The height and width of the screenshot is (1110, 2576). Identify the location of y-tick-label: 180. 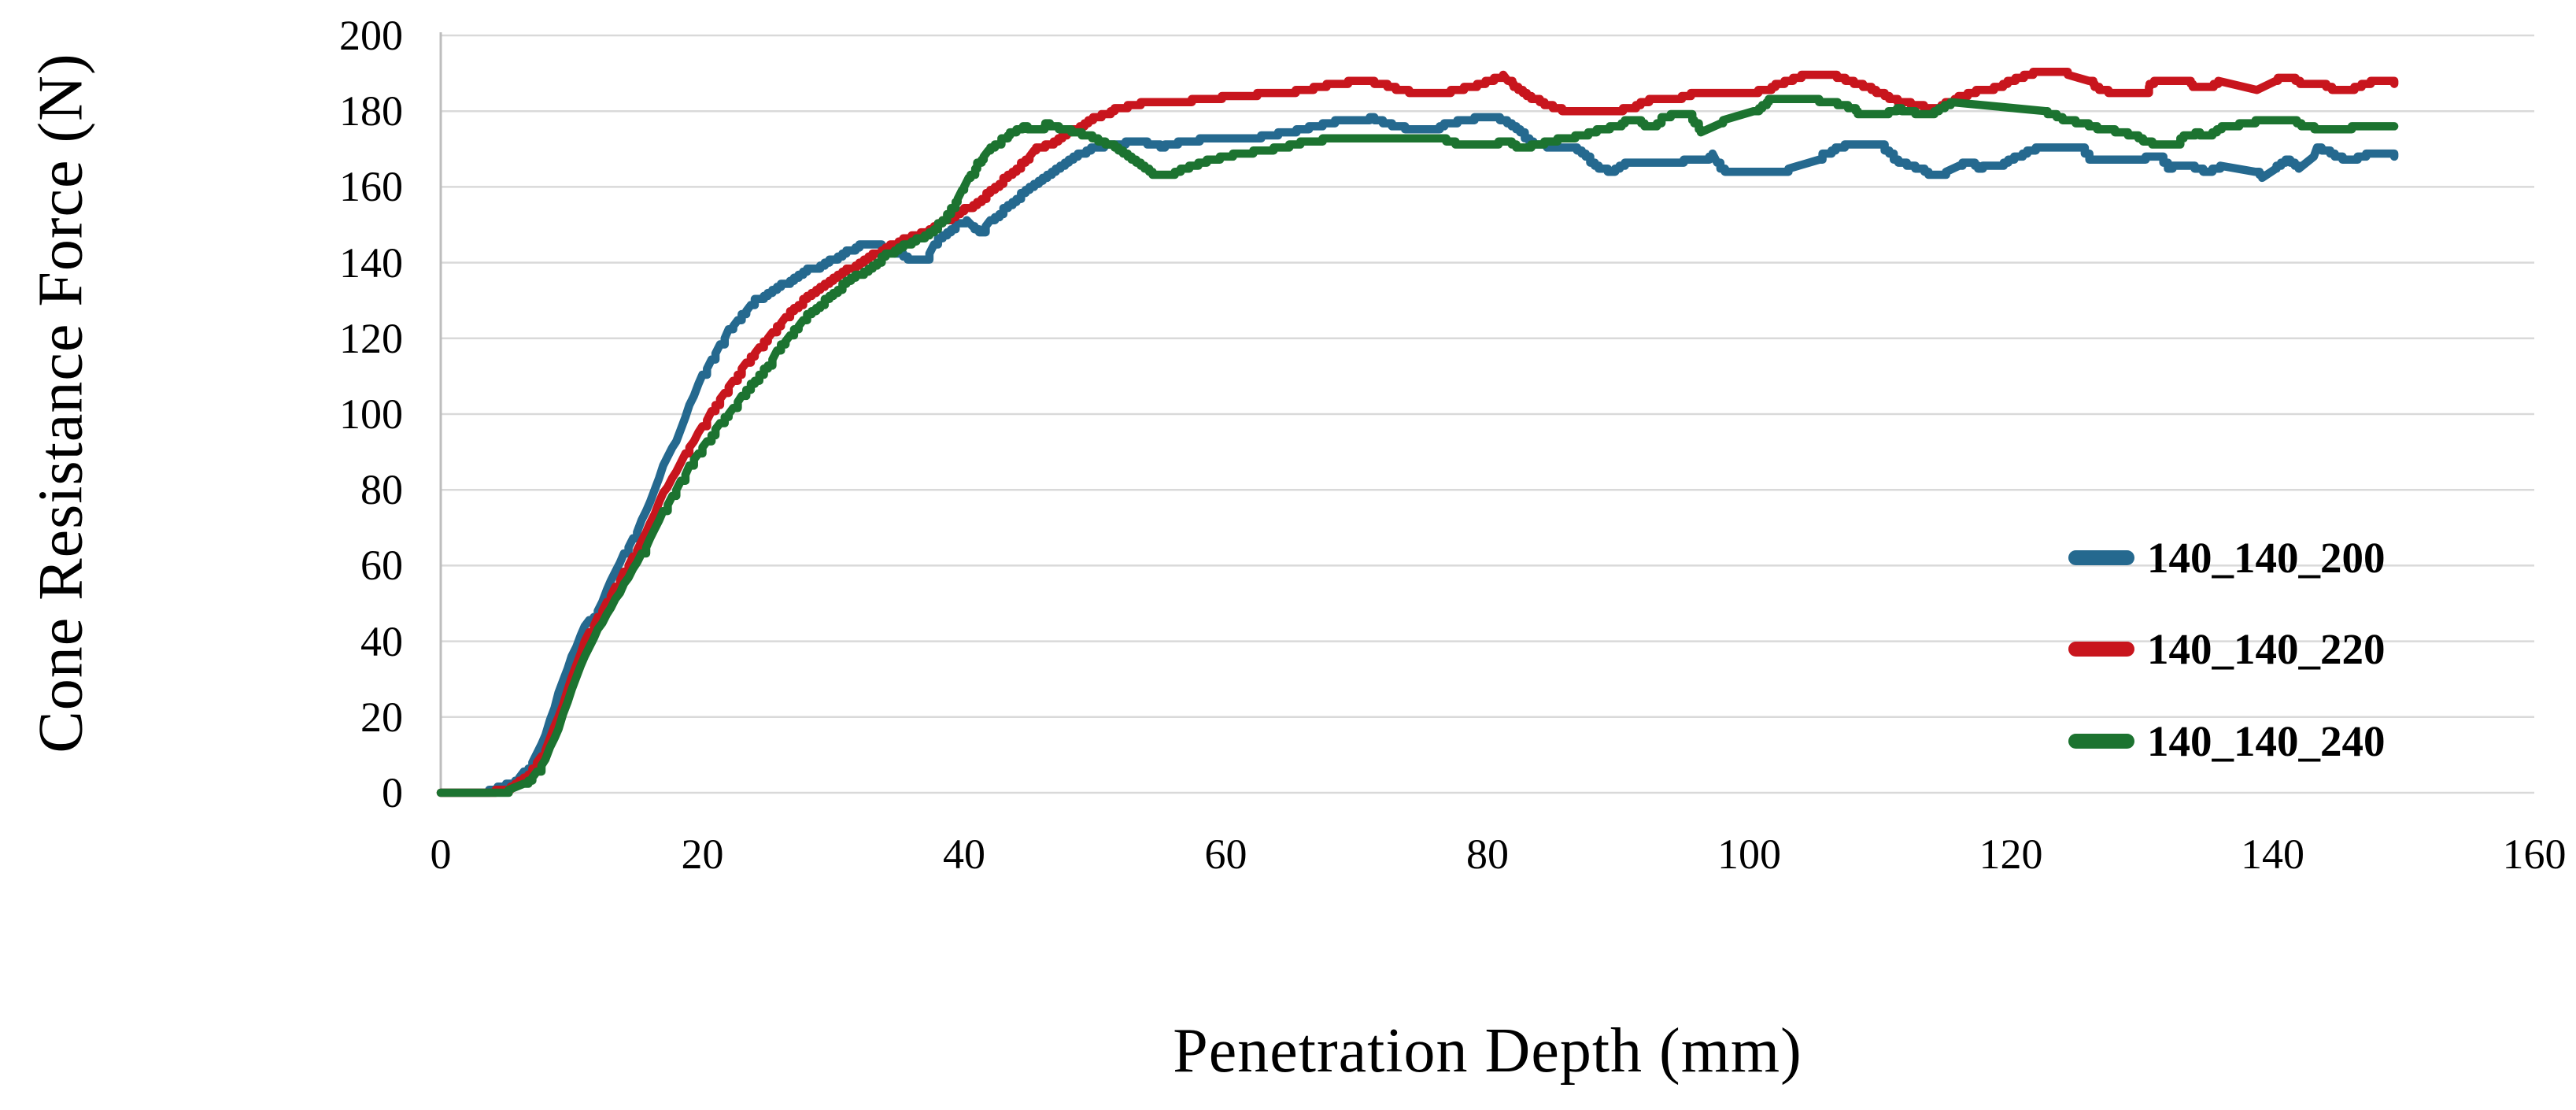
(371, 111).